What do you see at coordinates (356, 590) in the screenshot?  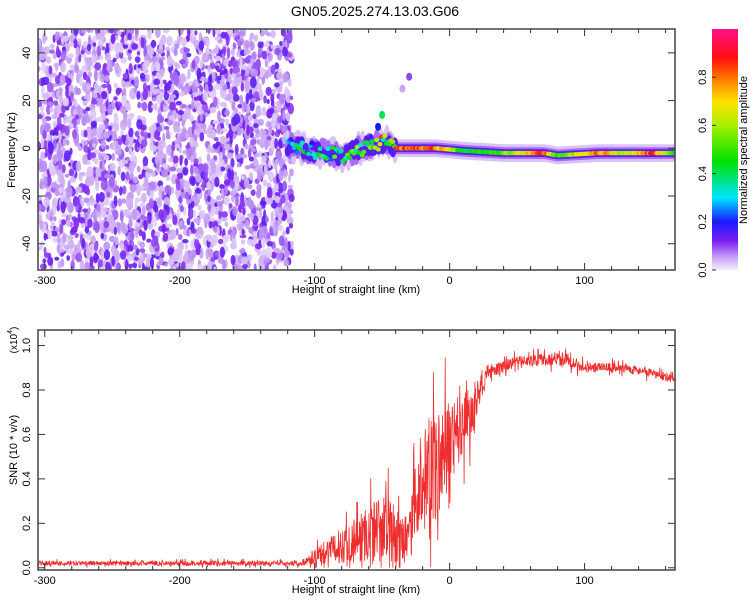 I see `snr-xlabel: Height of straight line (km)` at bounding box center [356, 590].